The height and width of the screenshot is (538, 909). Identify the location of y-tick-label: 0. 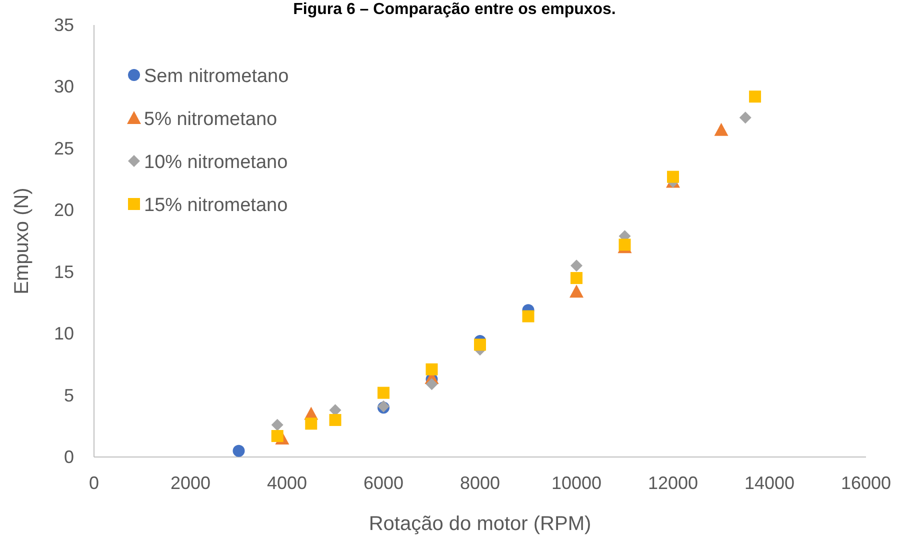
(69, 457).